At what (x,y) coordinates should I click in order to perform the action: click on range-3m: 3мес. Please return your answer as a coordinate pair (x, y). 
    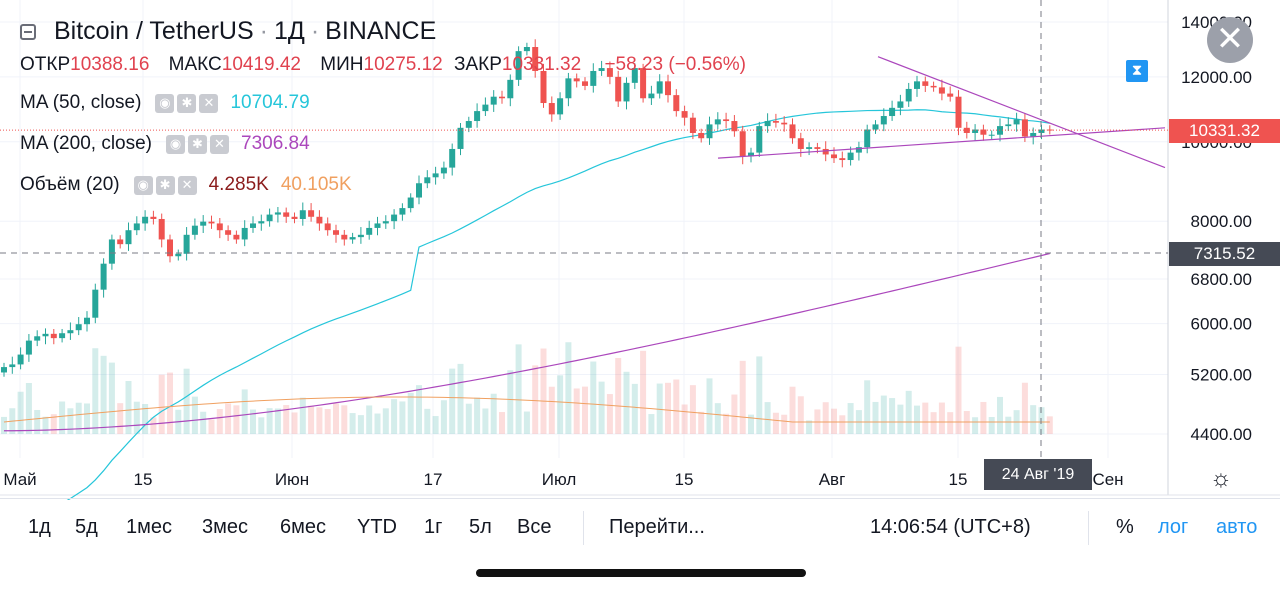
    Looking at the image, I should click on (225, 527).